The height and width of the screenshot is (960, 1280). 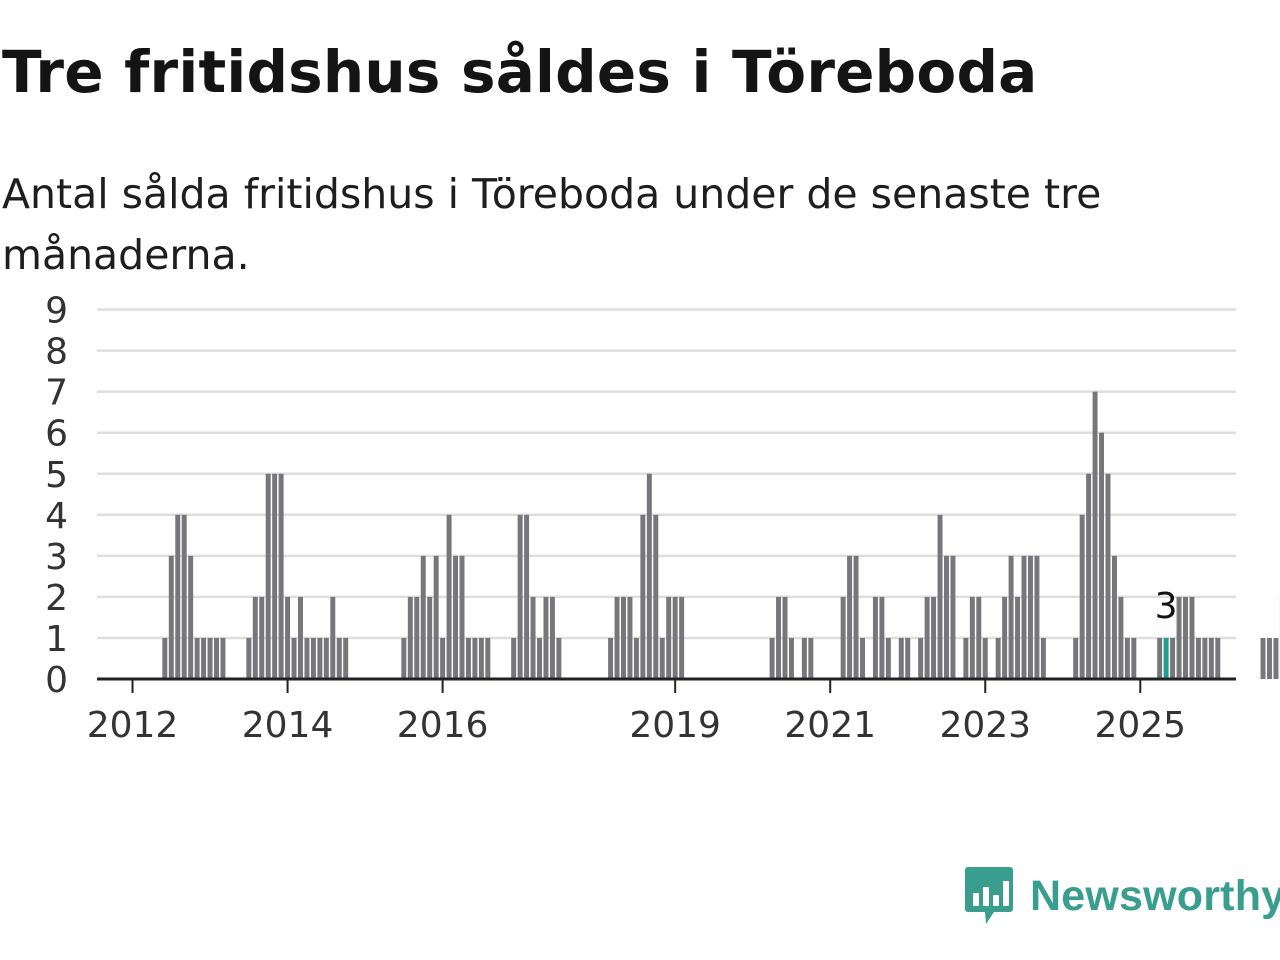 I want to click on y-tick-label: 1, so click(x=56, y=639).